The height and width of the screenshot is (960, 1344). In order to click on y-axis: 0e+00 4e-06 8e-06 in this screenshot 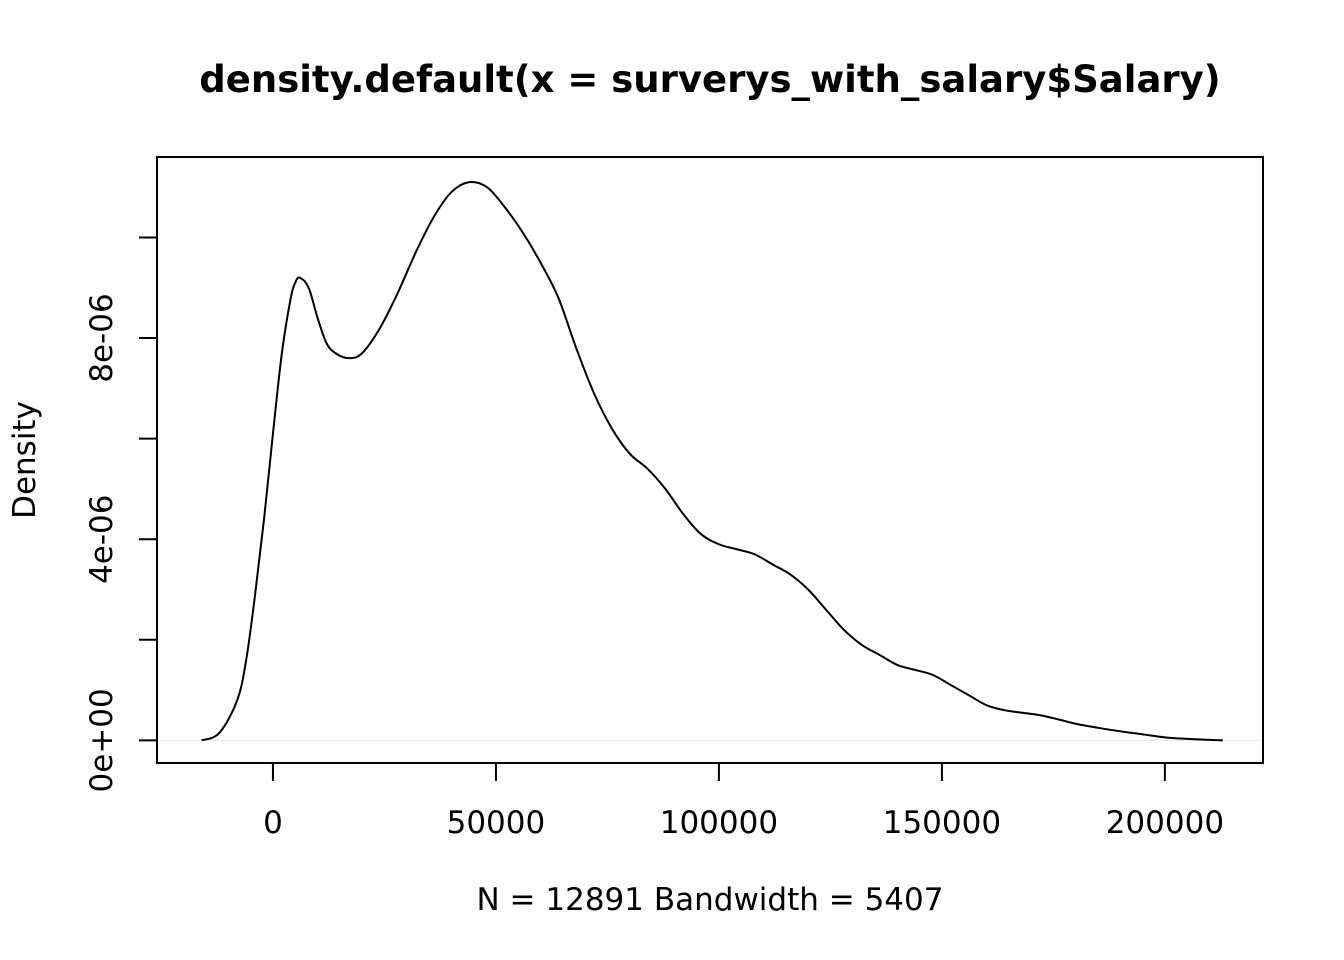, I will do `click(120, 514)`.